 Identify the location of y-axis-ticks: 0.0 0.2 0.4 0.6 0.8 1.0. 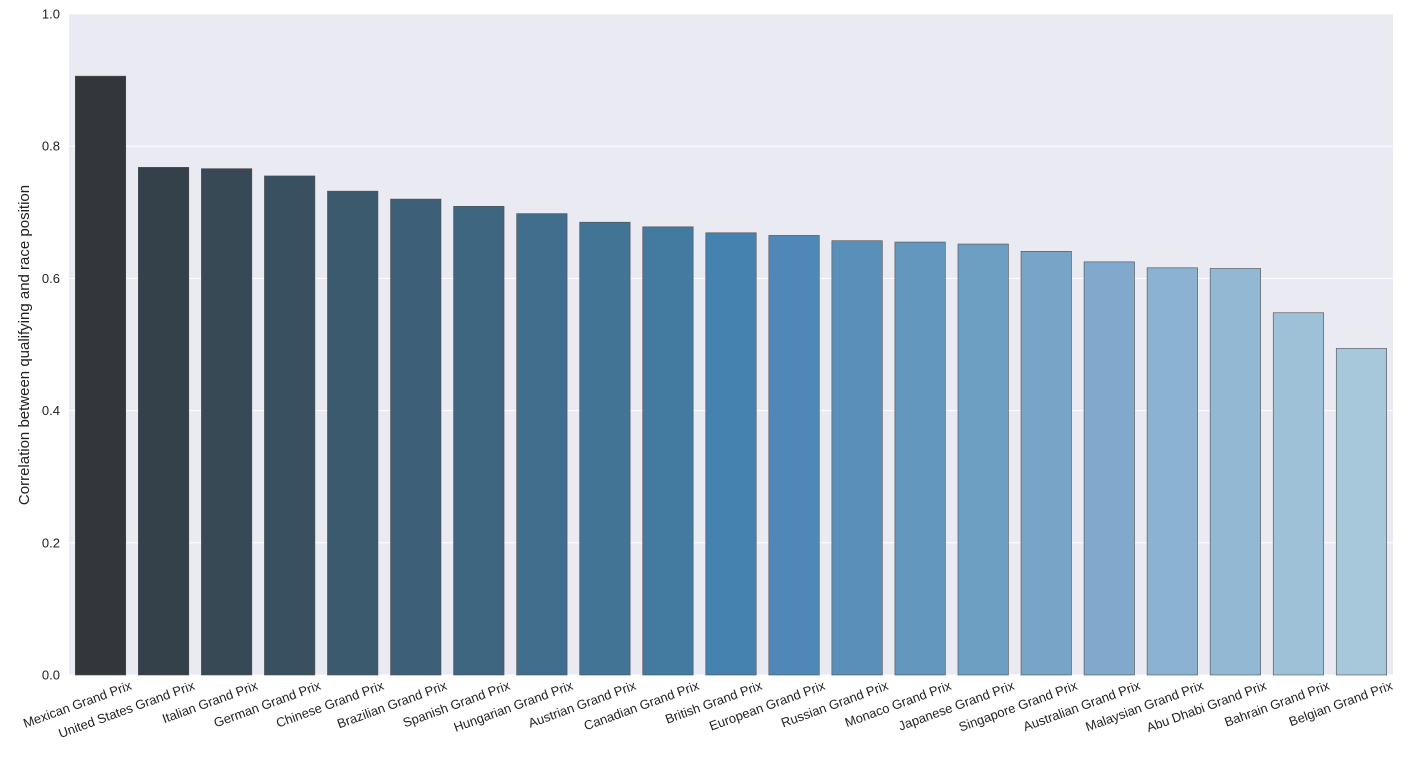
(51, 345).